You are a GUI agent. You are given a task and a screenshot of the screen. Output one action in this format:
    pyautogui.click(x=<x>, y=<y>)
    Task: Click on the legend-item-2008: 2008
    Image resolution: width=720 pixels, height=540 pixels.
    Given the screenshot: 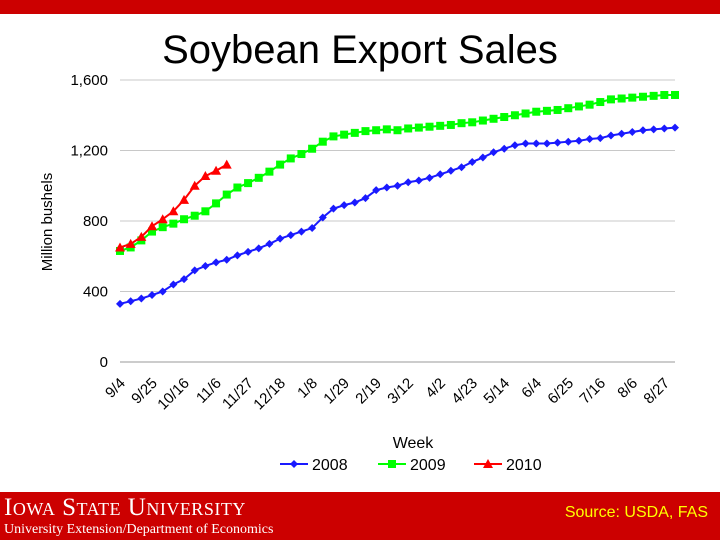 What is the action you would take?
    pyautogui.click(x=314, y=465)
    